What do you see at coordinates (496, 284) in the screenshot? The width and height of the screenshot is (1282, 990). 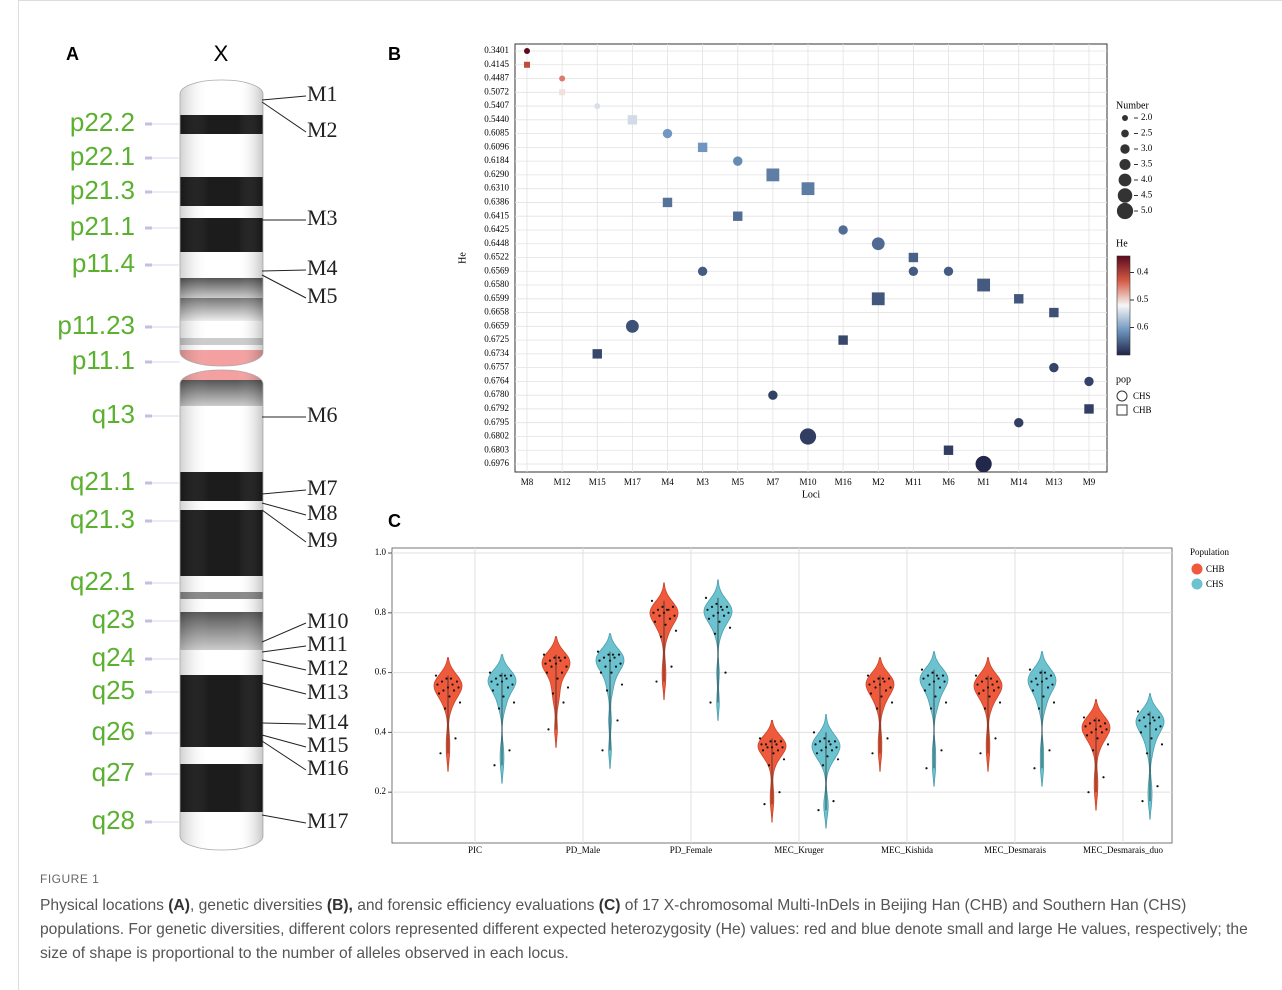 I see `y-tick-label: 0.6580` at bounding box center [496, 284].